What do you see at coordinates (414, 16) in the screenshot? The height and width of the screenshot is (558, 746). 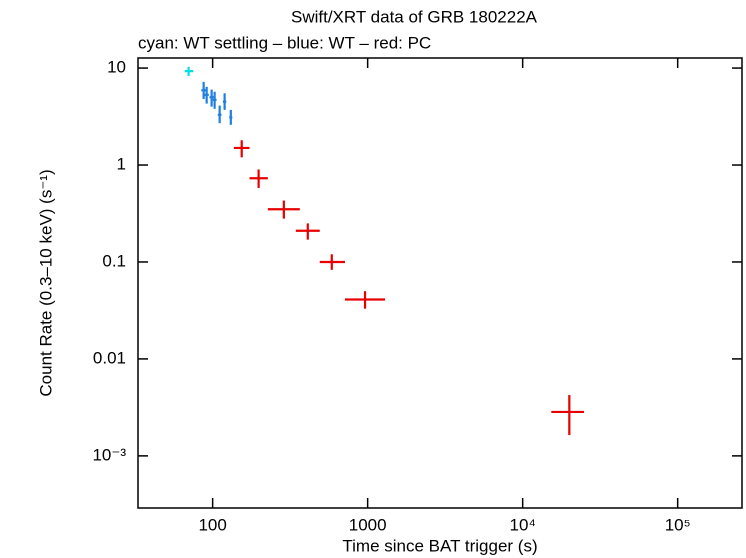 I see `chart-title: Swift/XRT data of GRB 180222A` at bounding box center [414, 16].